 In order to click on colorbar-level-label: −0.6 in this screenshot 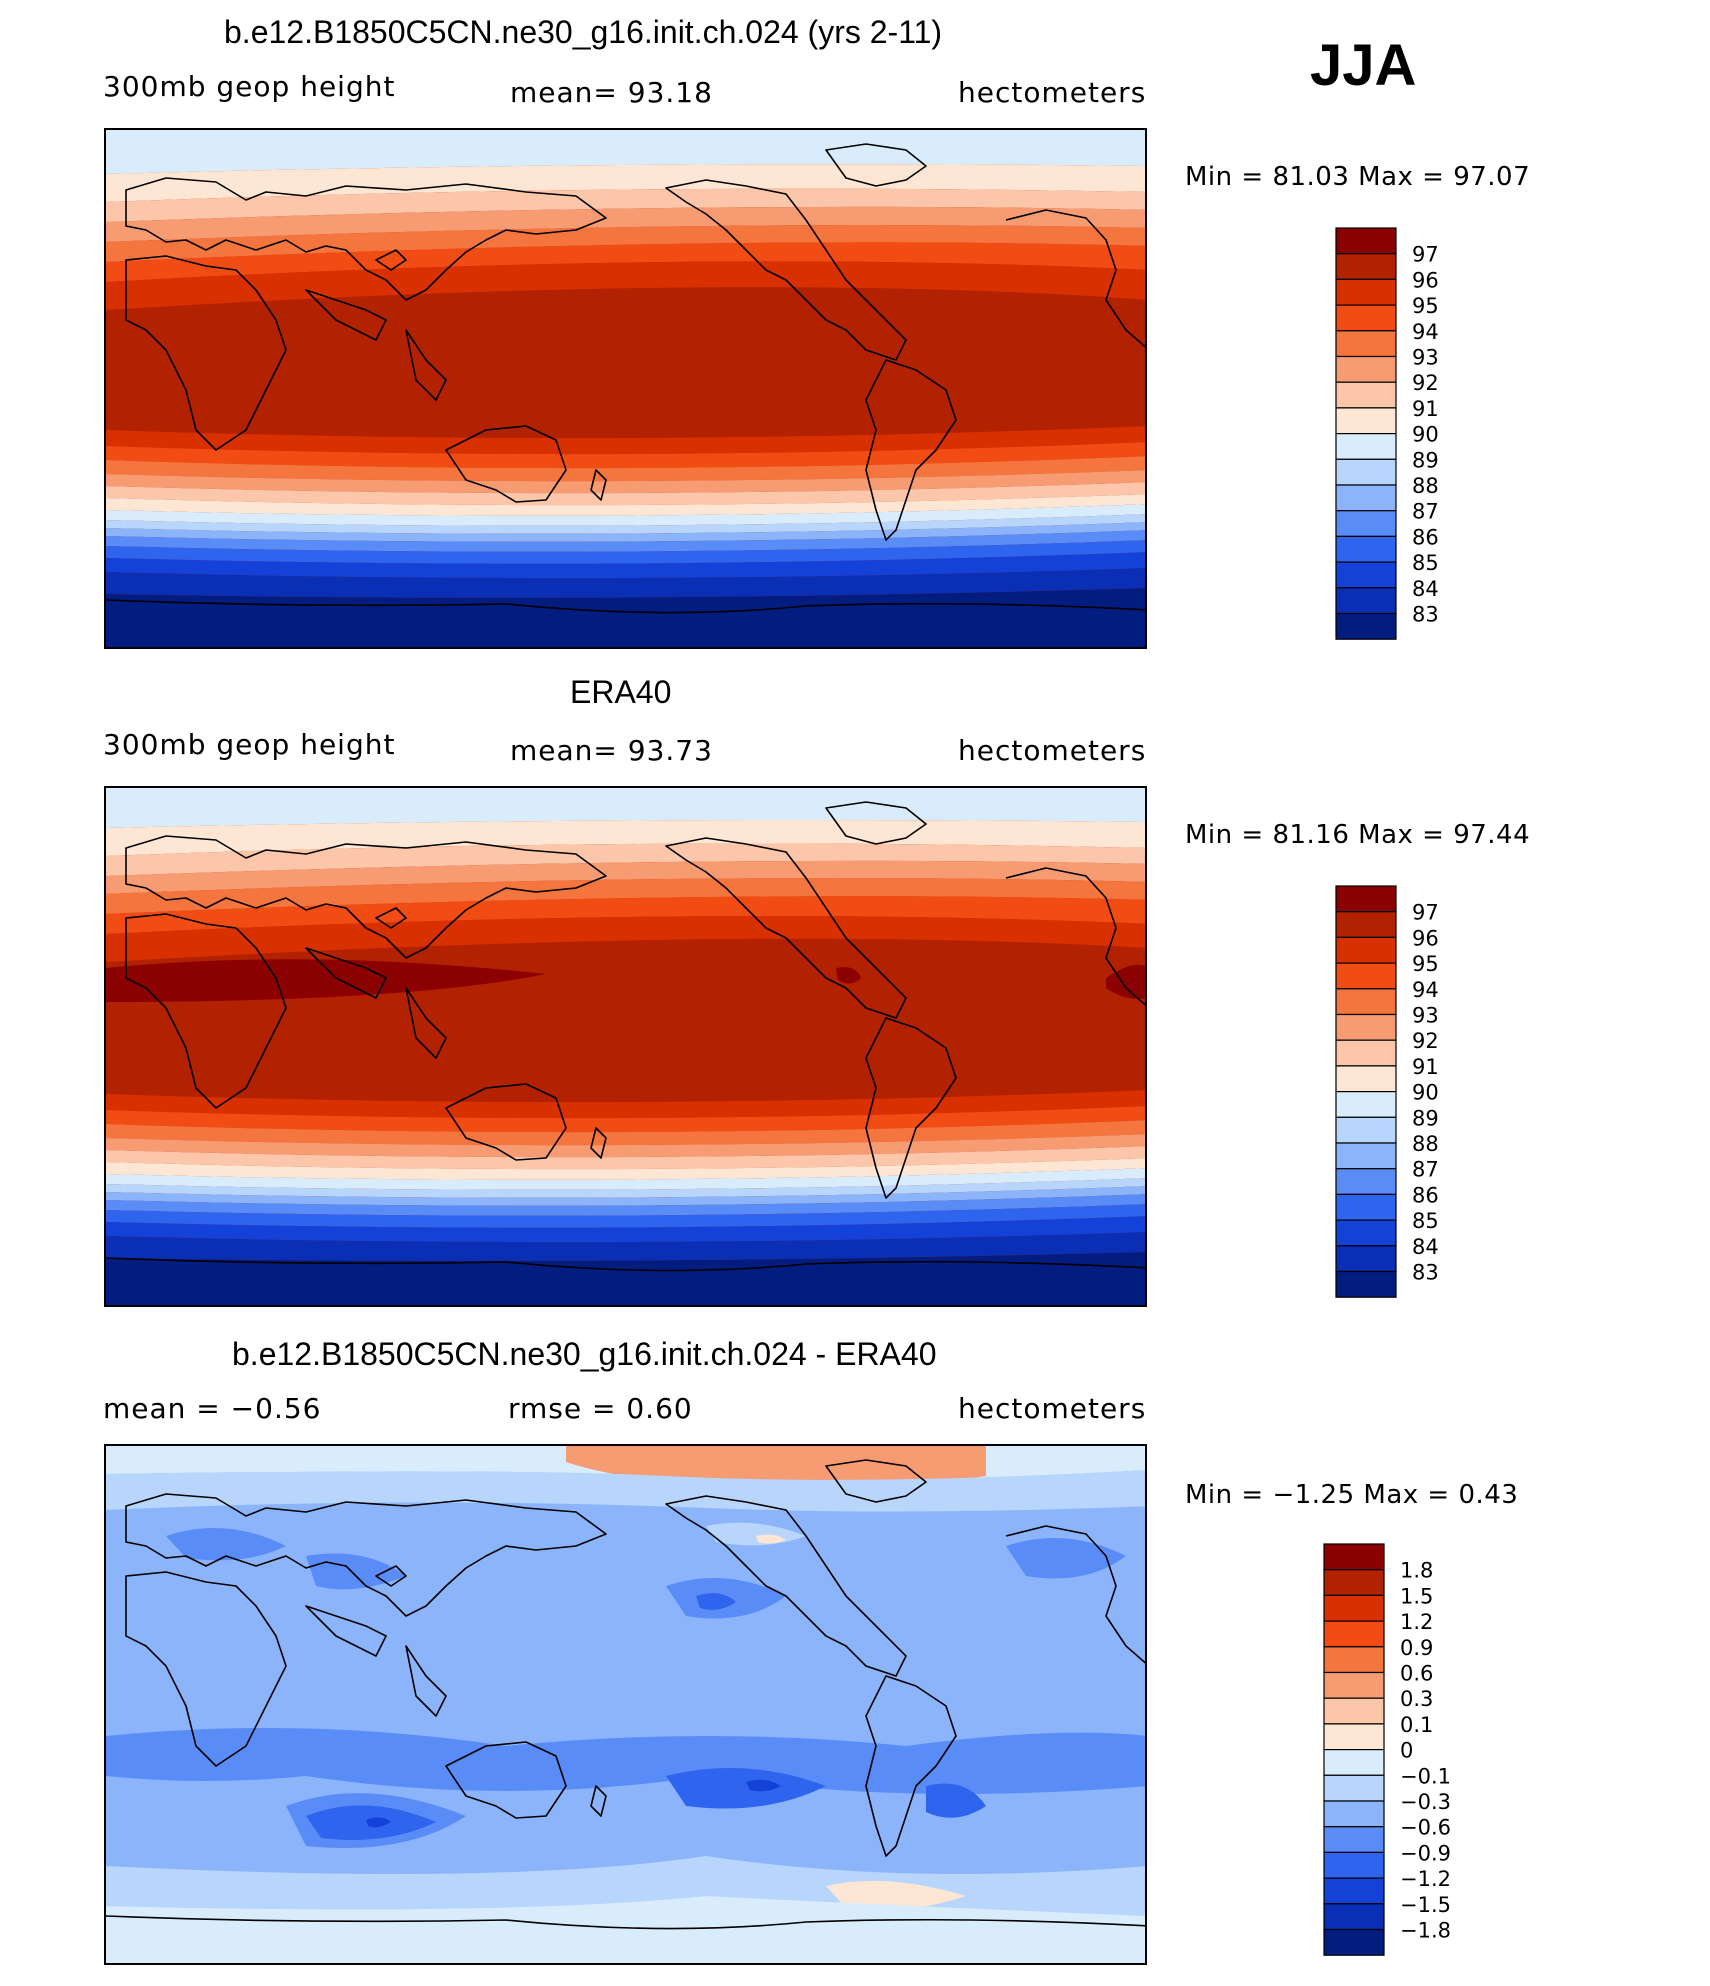, I will do `click(1425, 1828)`.